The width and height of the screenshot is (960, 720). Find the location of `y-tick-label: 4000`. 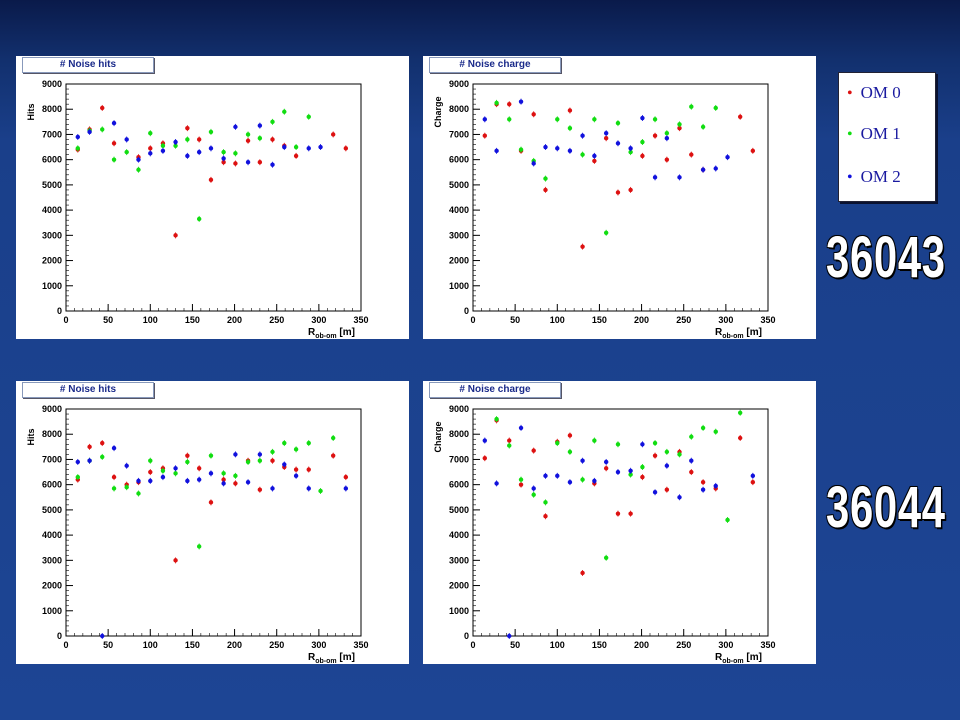

y-tick-label: 4000 is located at coordinates (459, 535).